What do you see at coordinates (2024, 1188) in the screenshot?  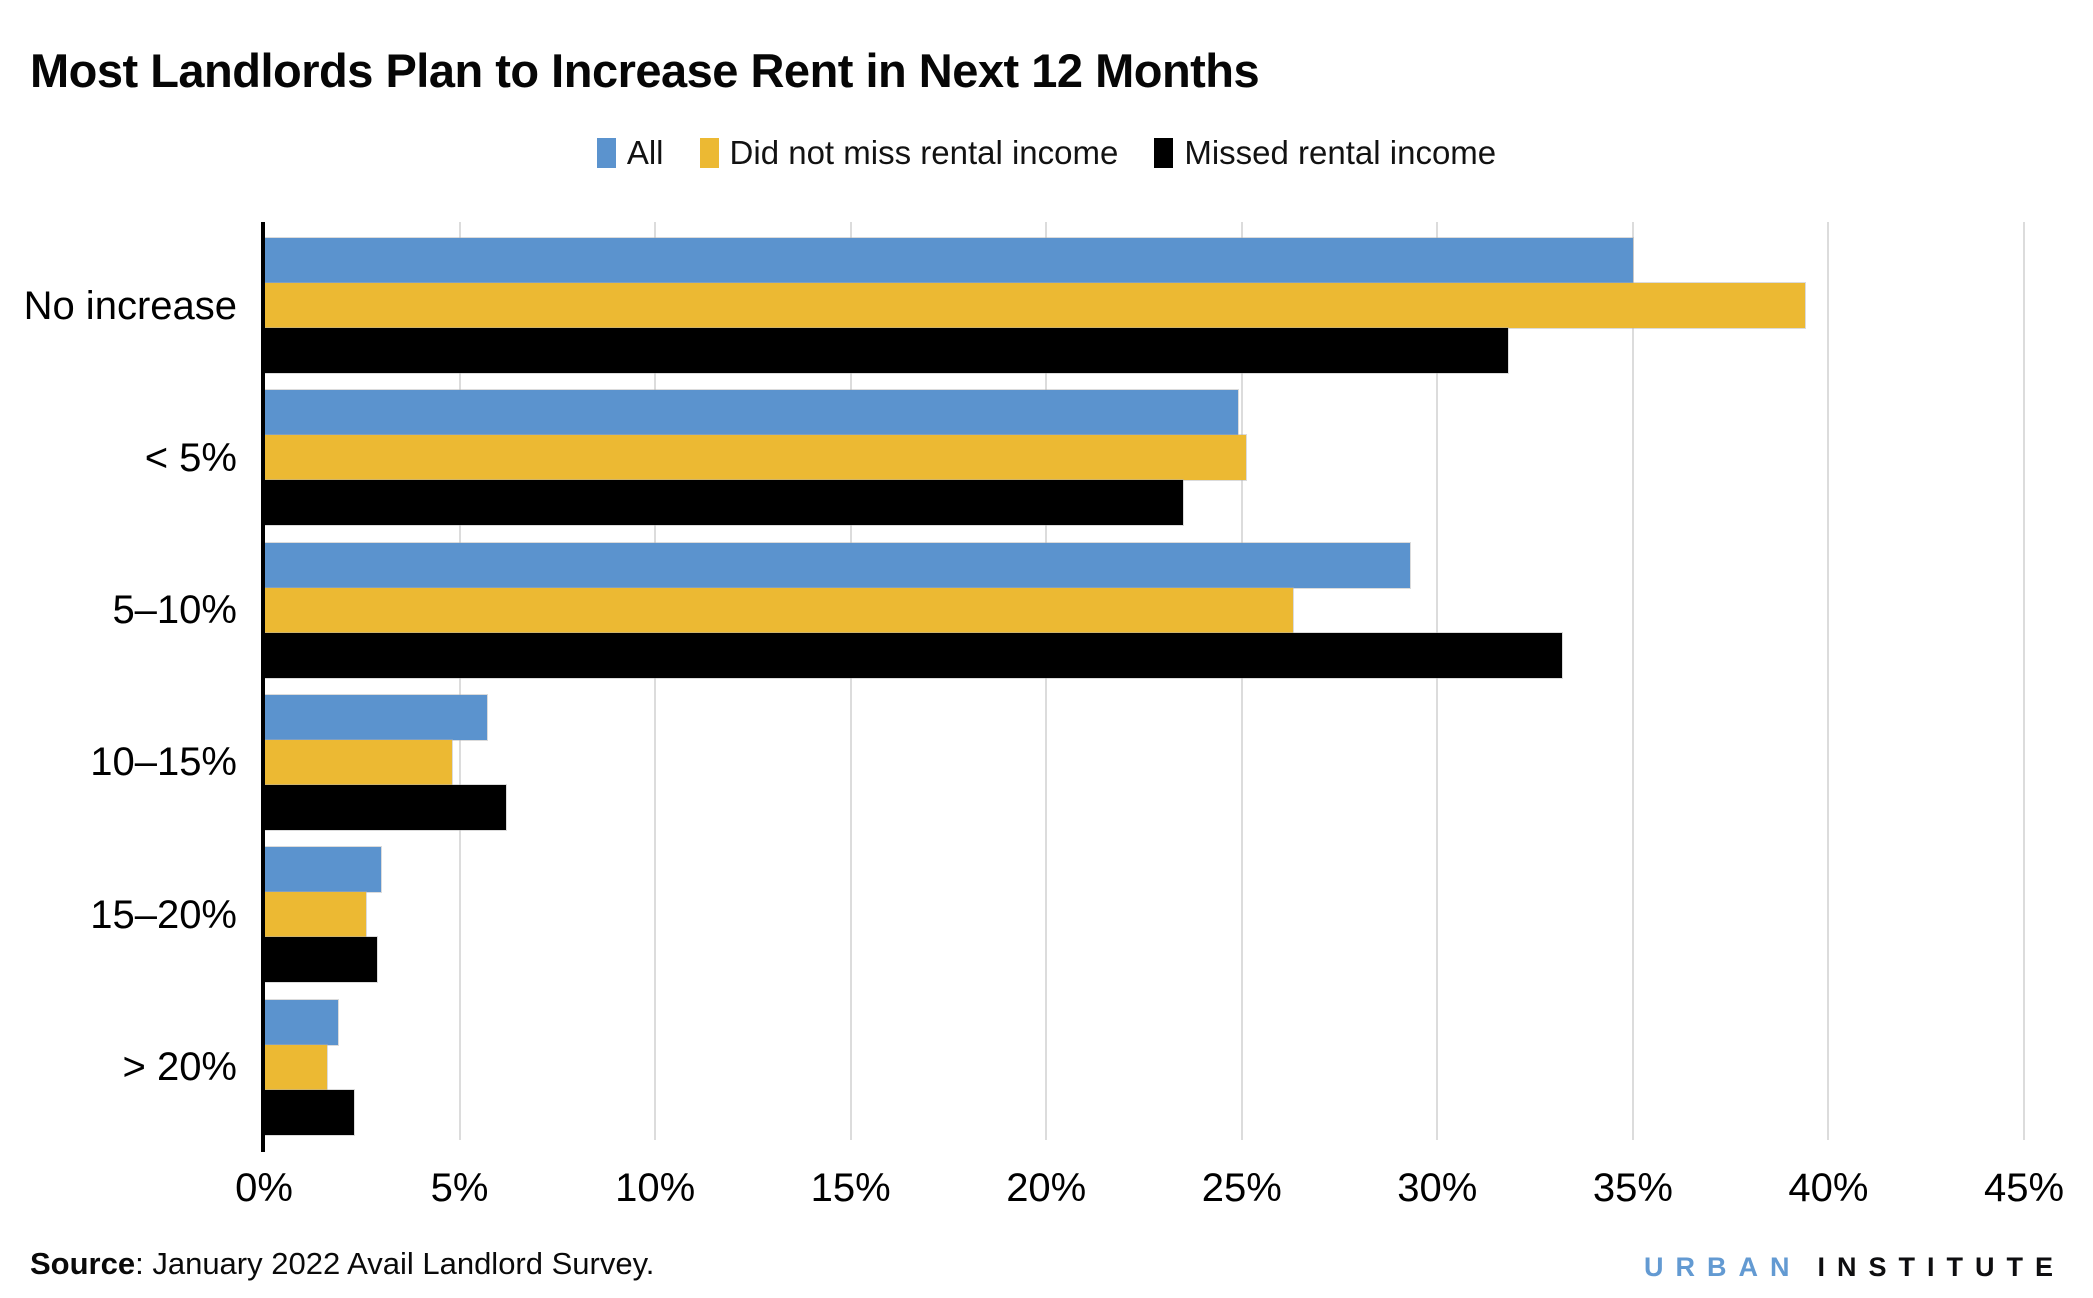 I see `x-tick-label: 45%` at bounding box center [2024, 1188].